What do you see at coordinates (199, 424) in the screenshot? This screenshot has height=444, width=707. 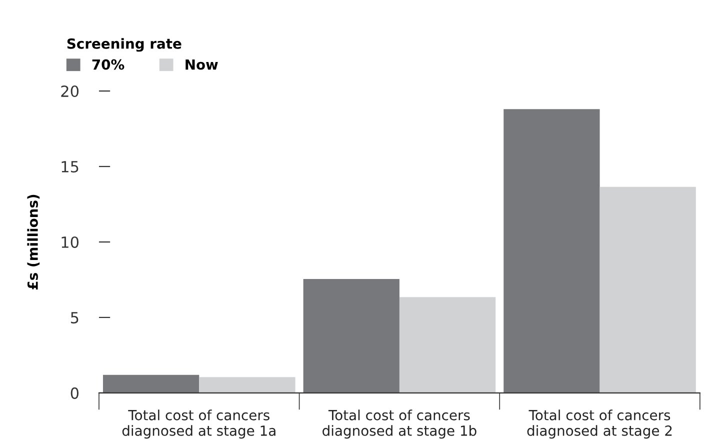 I see `x-tick-label: Total cost of cancers diagnosed at stage 1a` at bounding box center [199, 424].